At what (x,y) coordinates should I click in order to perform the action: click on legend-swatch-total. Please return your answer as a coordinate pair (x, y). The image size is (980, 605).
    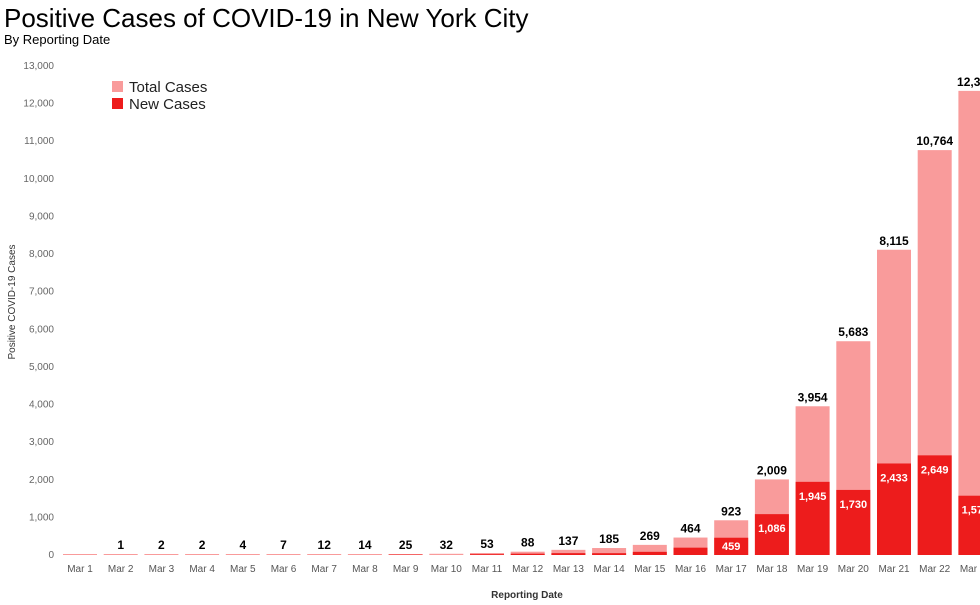
    Looking at the image, I should click on (117, 86).